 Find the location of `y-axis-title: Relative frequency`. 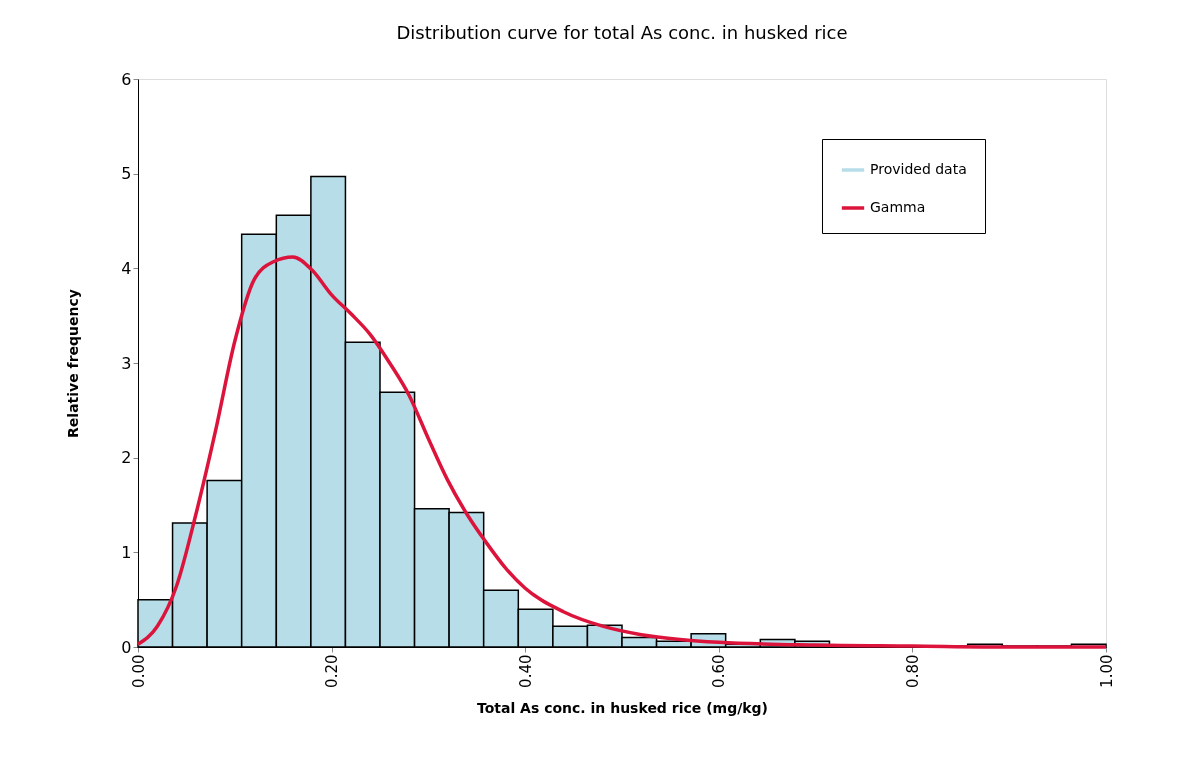

y-axis-title: Relative frequency is located at coordinates (73, 363).